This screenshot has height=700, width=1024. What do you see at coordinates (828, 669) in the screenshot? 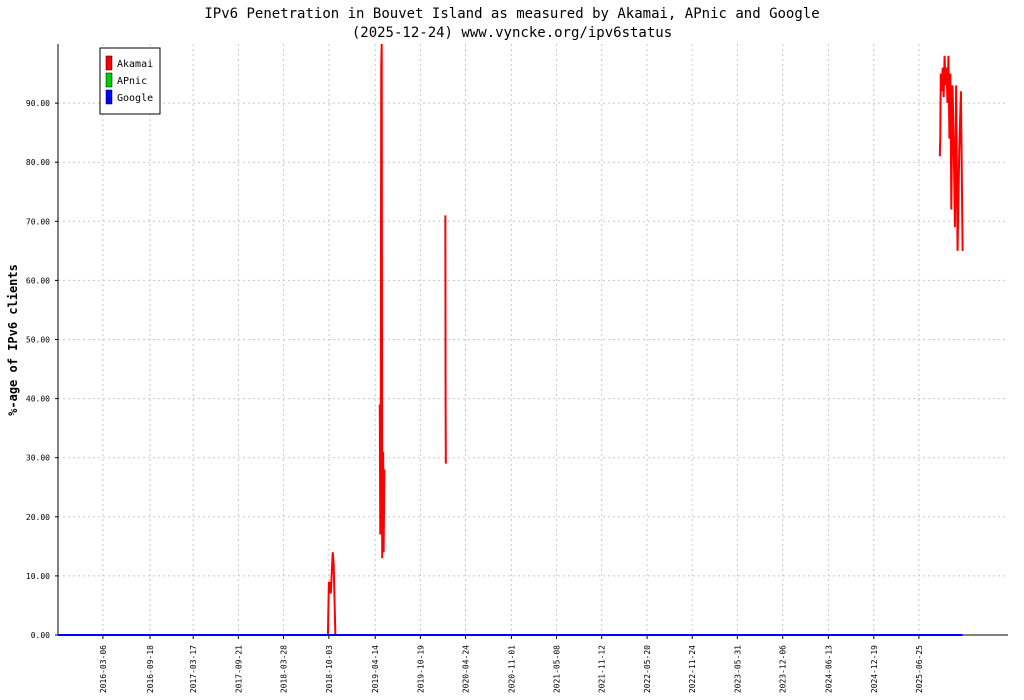
I see `x-tick-label: 2024-06-13` at bounding box center [828, 669].